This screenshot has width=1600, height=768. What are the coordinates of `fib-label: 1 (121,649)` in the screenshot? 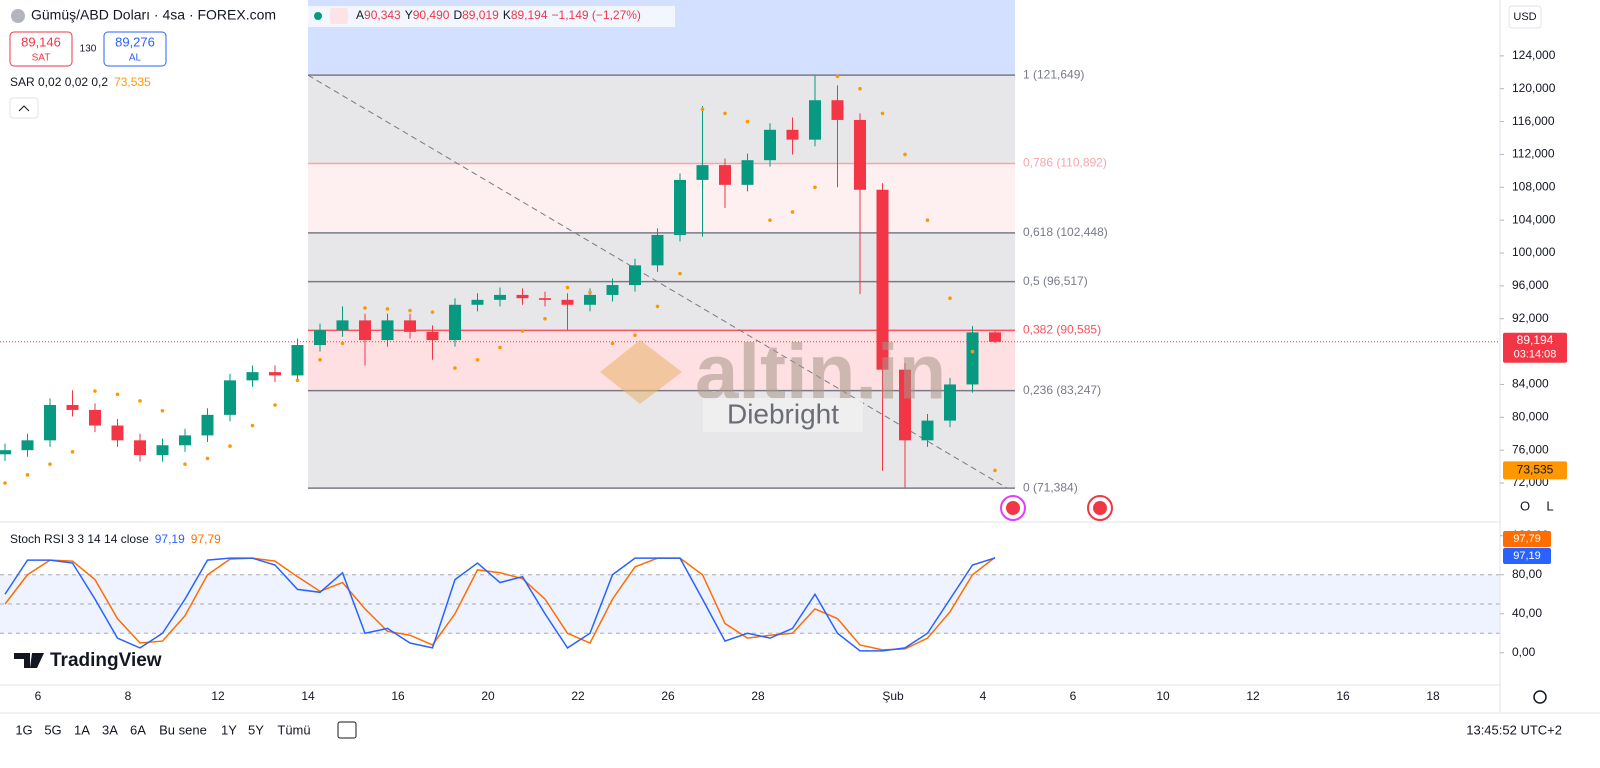 It's located at (1053, 74).